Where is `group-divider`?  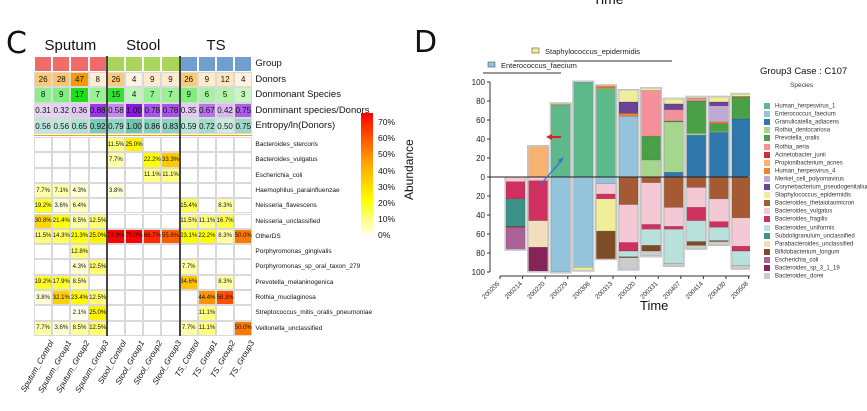
group-divider is located at coordinates (179, 196).